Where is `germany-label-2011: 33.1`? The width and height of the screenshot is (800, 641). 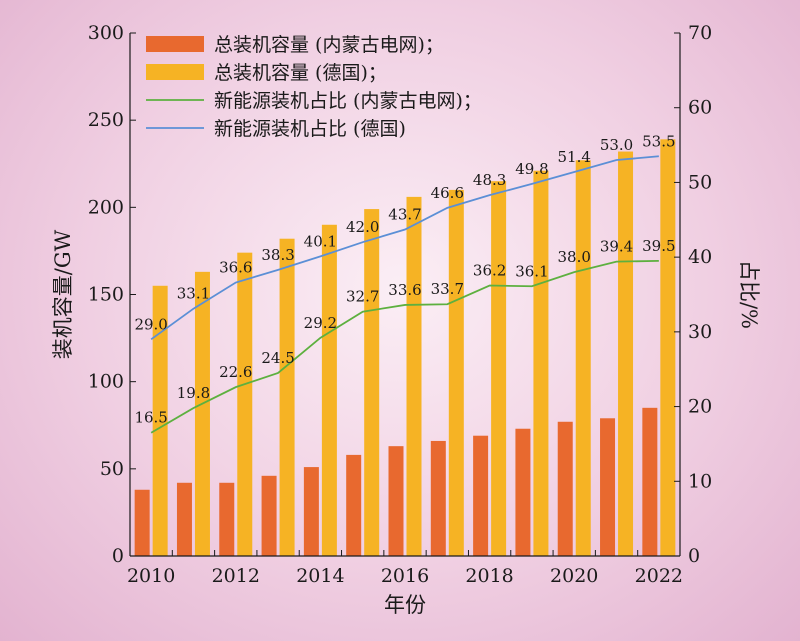
germany-label-2011: 33.1 is located at coordinates (193, 294).